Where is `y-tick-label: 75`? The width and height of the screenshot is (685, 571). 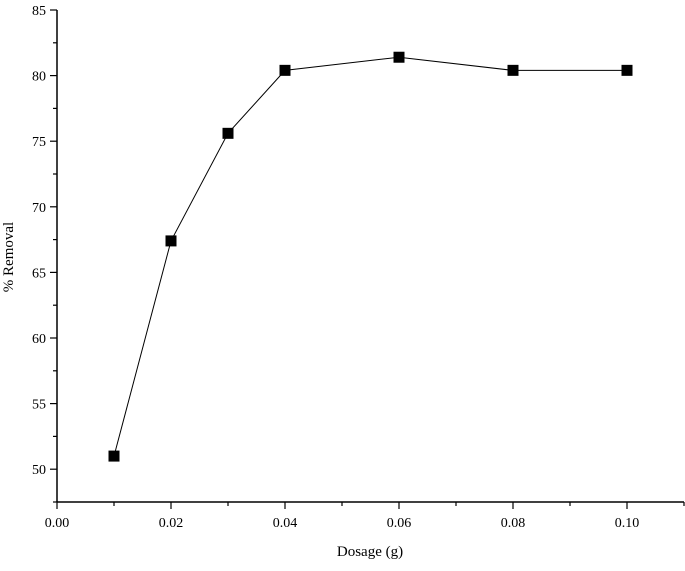
y-tick-label: 75 is located at coordinates (39, 142).